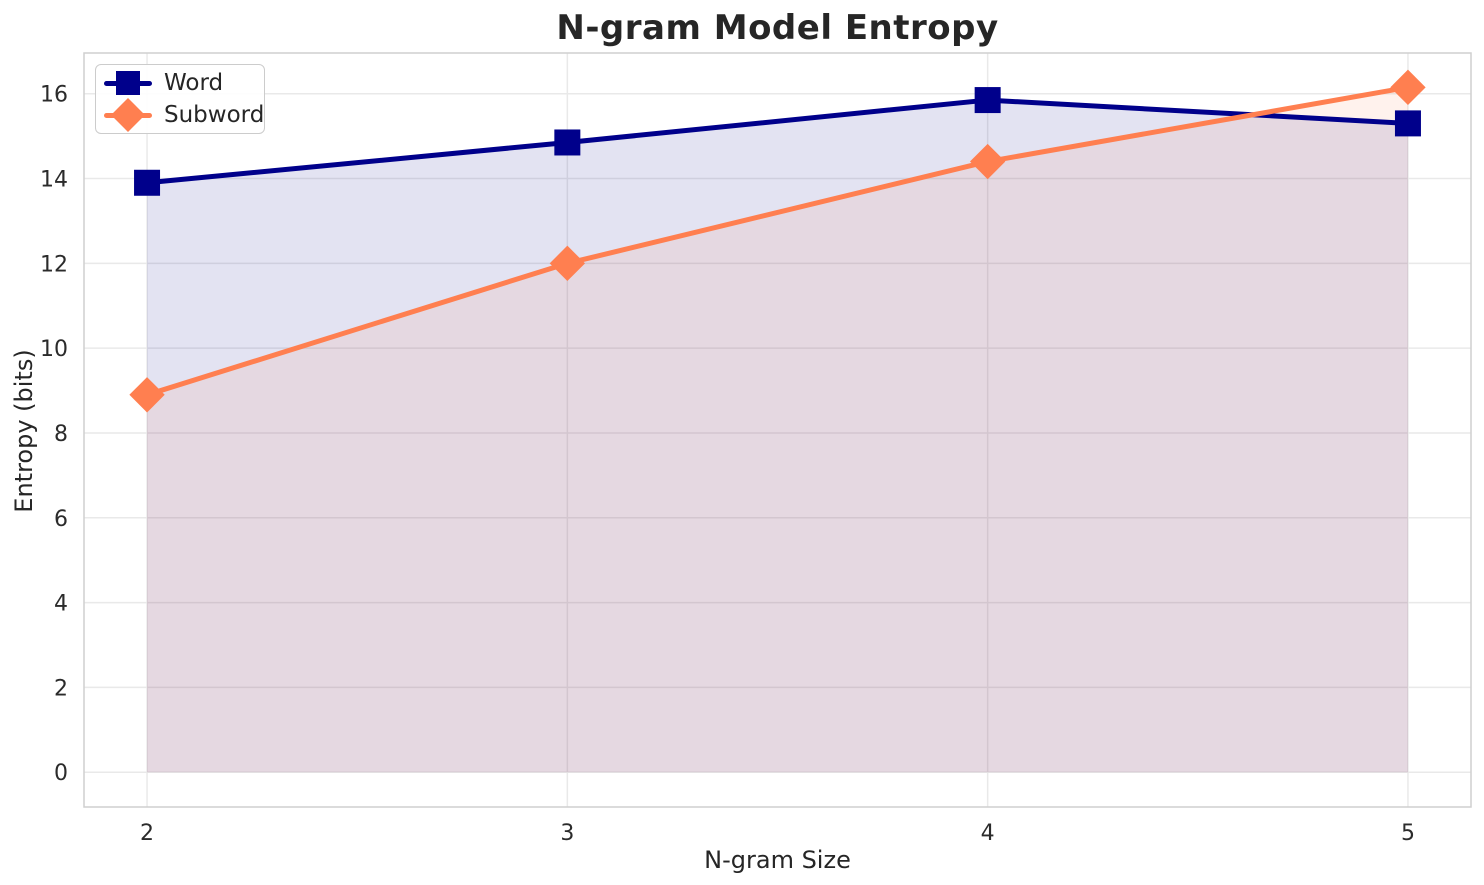 The width and height of the screenshot is (1484, 885). What do you see at coordinates (61, 519) in the screenshot?
I see `y-tick-label: 6` at bounding box center [61, 519].